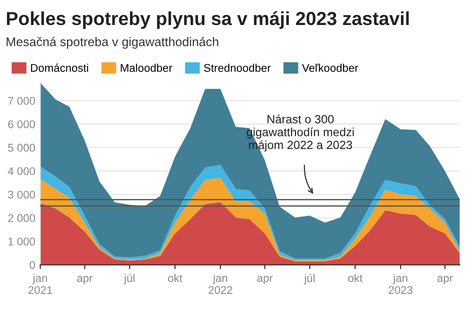 The width and height of the screenshot is (474, 321). Describe the element at coordinates (330, 68) in the screenshot. I see `legend-label: Veľkoodber` at that location.